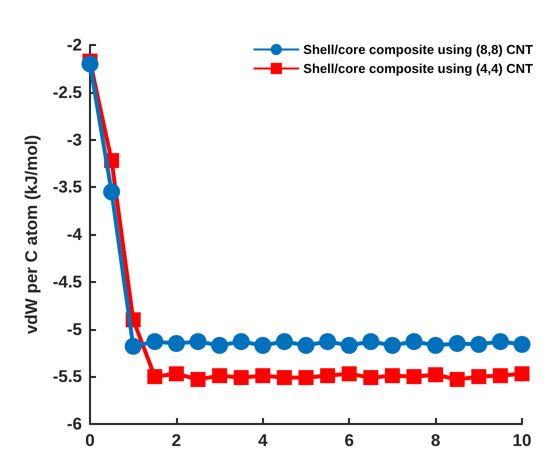 The width and height of the screenshot is (556, 472). I want to click on y-tick-label: -3, so click(74, 140).